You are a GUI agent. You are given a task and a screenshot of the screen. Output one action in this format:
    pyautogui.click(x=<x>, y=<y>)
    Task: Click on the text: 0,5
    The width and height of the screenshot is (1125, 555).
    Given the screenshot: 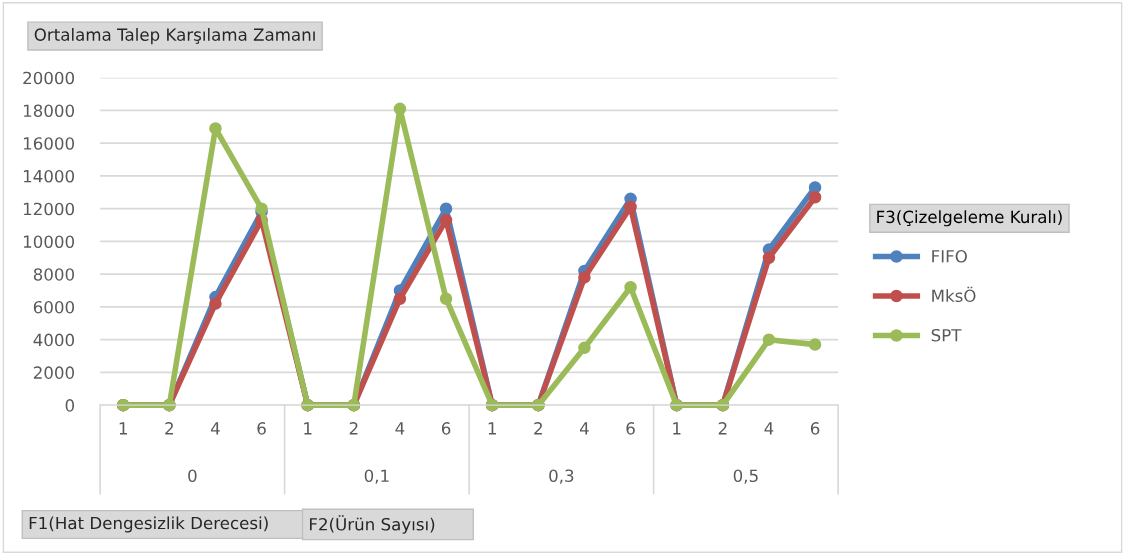 What is the action you would take?
    pyautogui.click(x=745, y=476)
    